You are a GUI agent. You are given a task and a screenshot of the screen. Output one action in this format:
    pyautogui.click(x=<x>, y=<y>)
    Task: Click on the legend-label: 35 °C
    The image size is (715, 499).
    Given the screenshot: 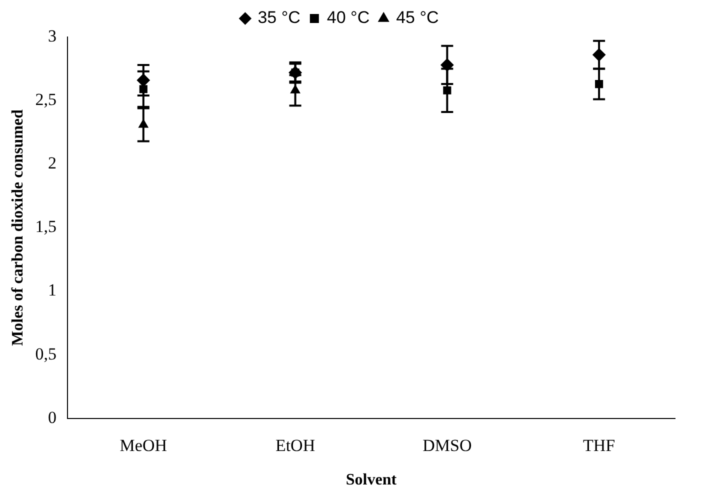 What is the action you would take?
    pyautogui.click(x=279, y=18)
    